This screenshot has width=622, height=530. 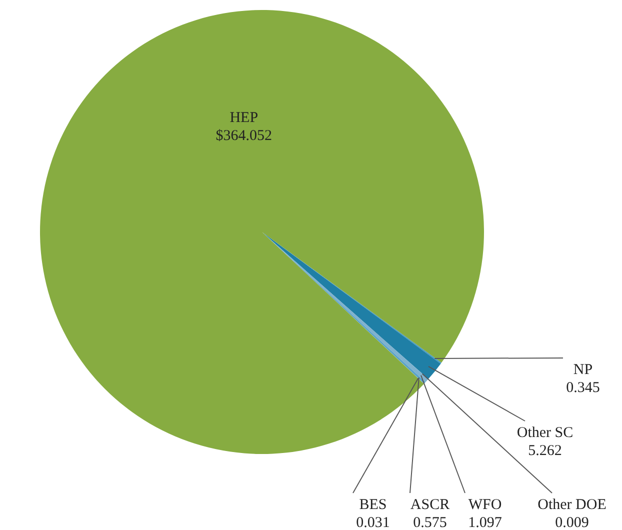 What do you see at coordinates (545, 433) in the screenshot?
I see `slice-label: Other SC` at bounding box center [545, 433].